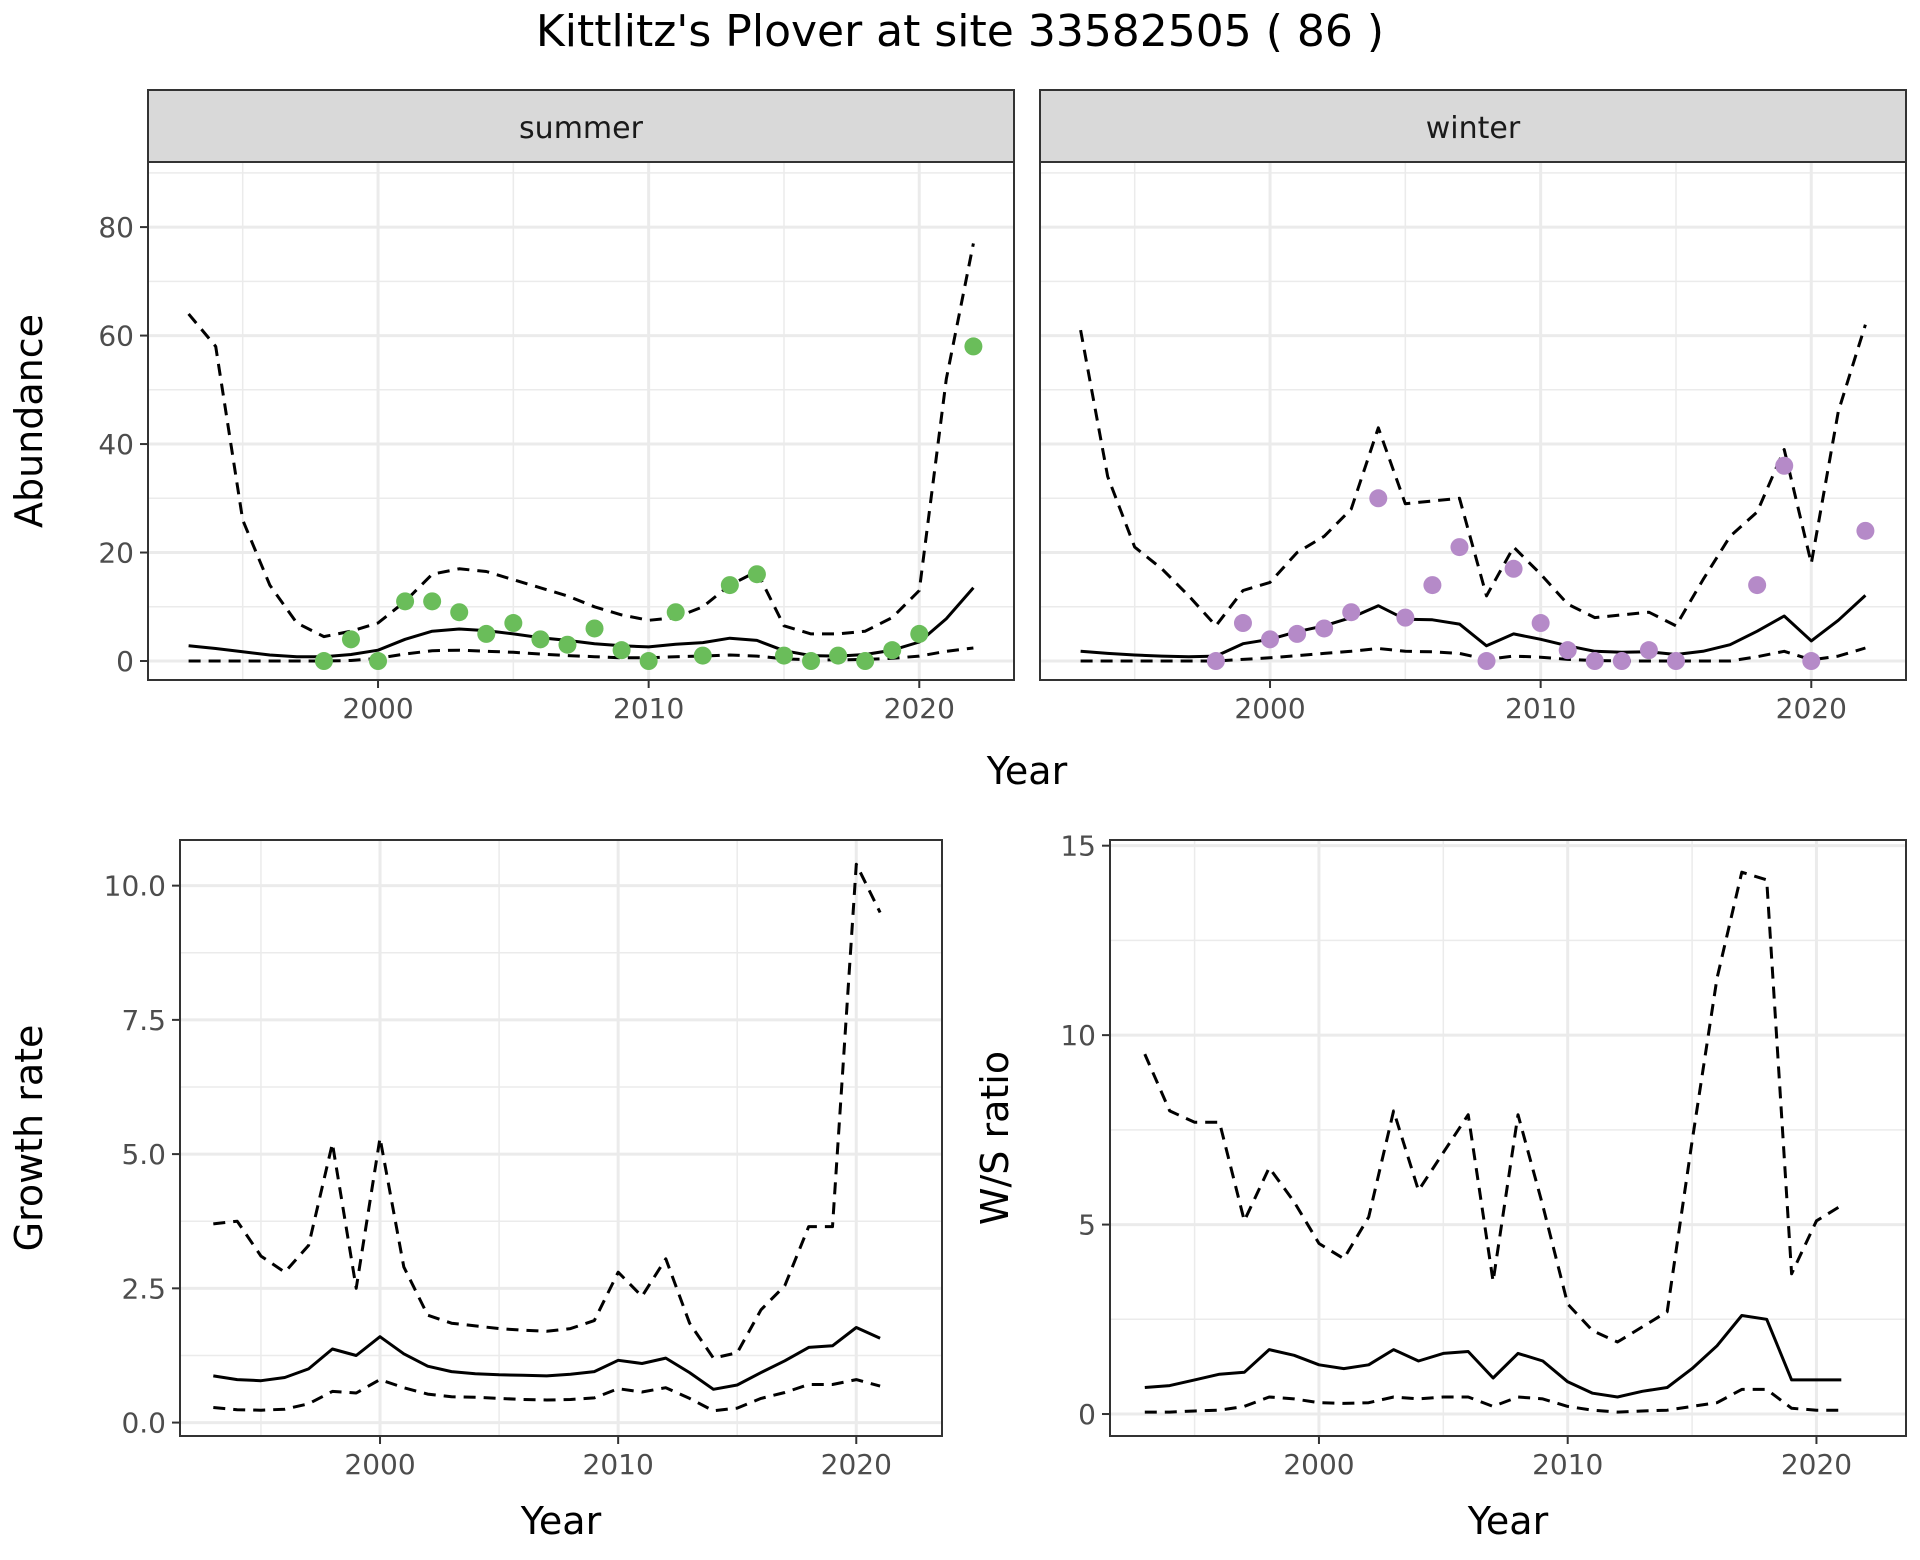 The image size is (1920, 1560). What do you see at coordinates (116, 444) in the screenshot?
I see `y-tick-label: 40` at bounding box center [116, 444].